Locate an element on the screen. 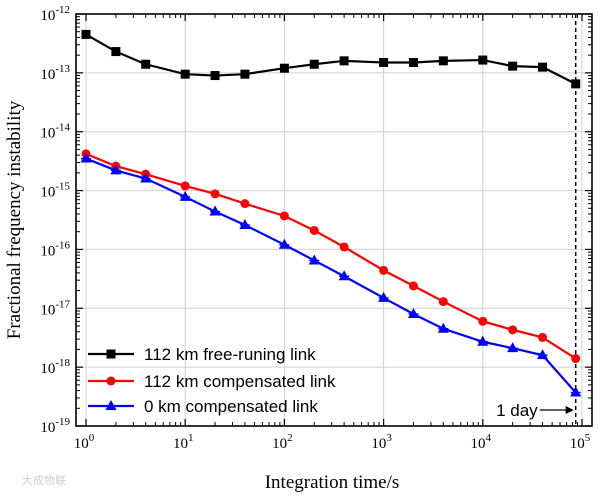 The width and height of the screenshot is (600, 499). x-tick-label: 10³ is located at coordinates (381, 442).